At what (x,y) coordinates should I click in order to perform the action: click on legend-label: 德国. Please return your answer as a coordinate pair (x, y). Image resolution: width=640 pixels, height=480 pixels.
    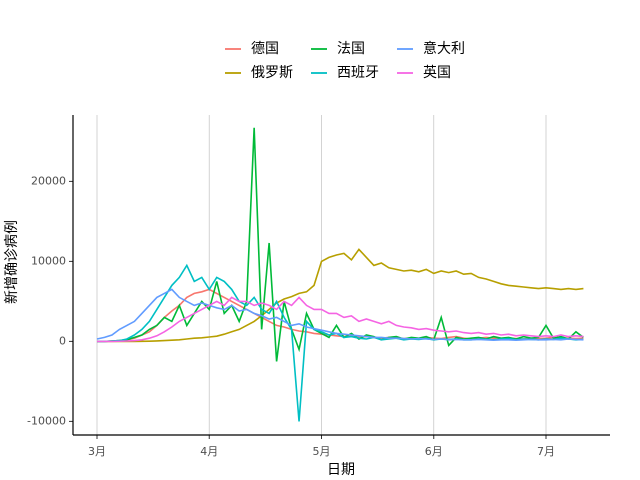
    Looking at the image, I should click on (265, 49).